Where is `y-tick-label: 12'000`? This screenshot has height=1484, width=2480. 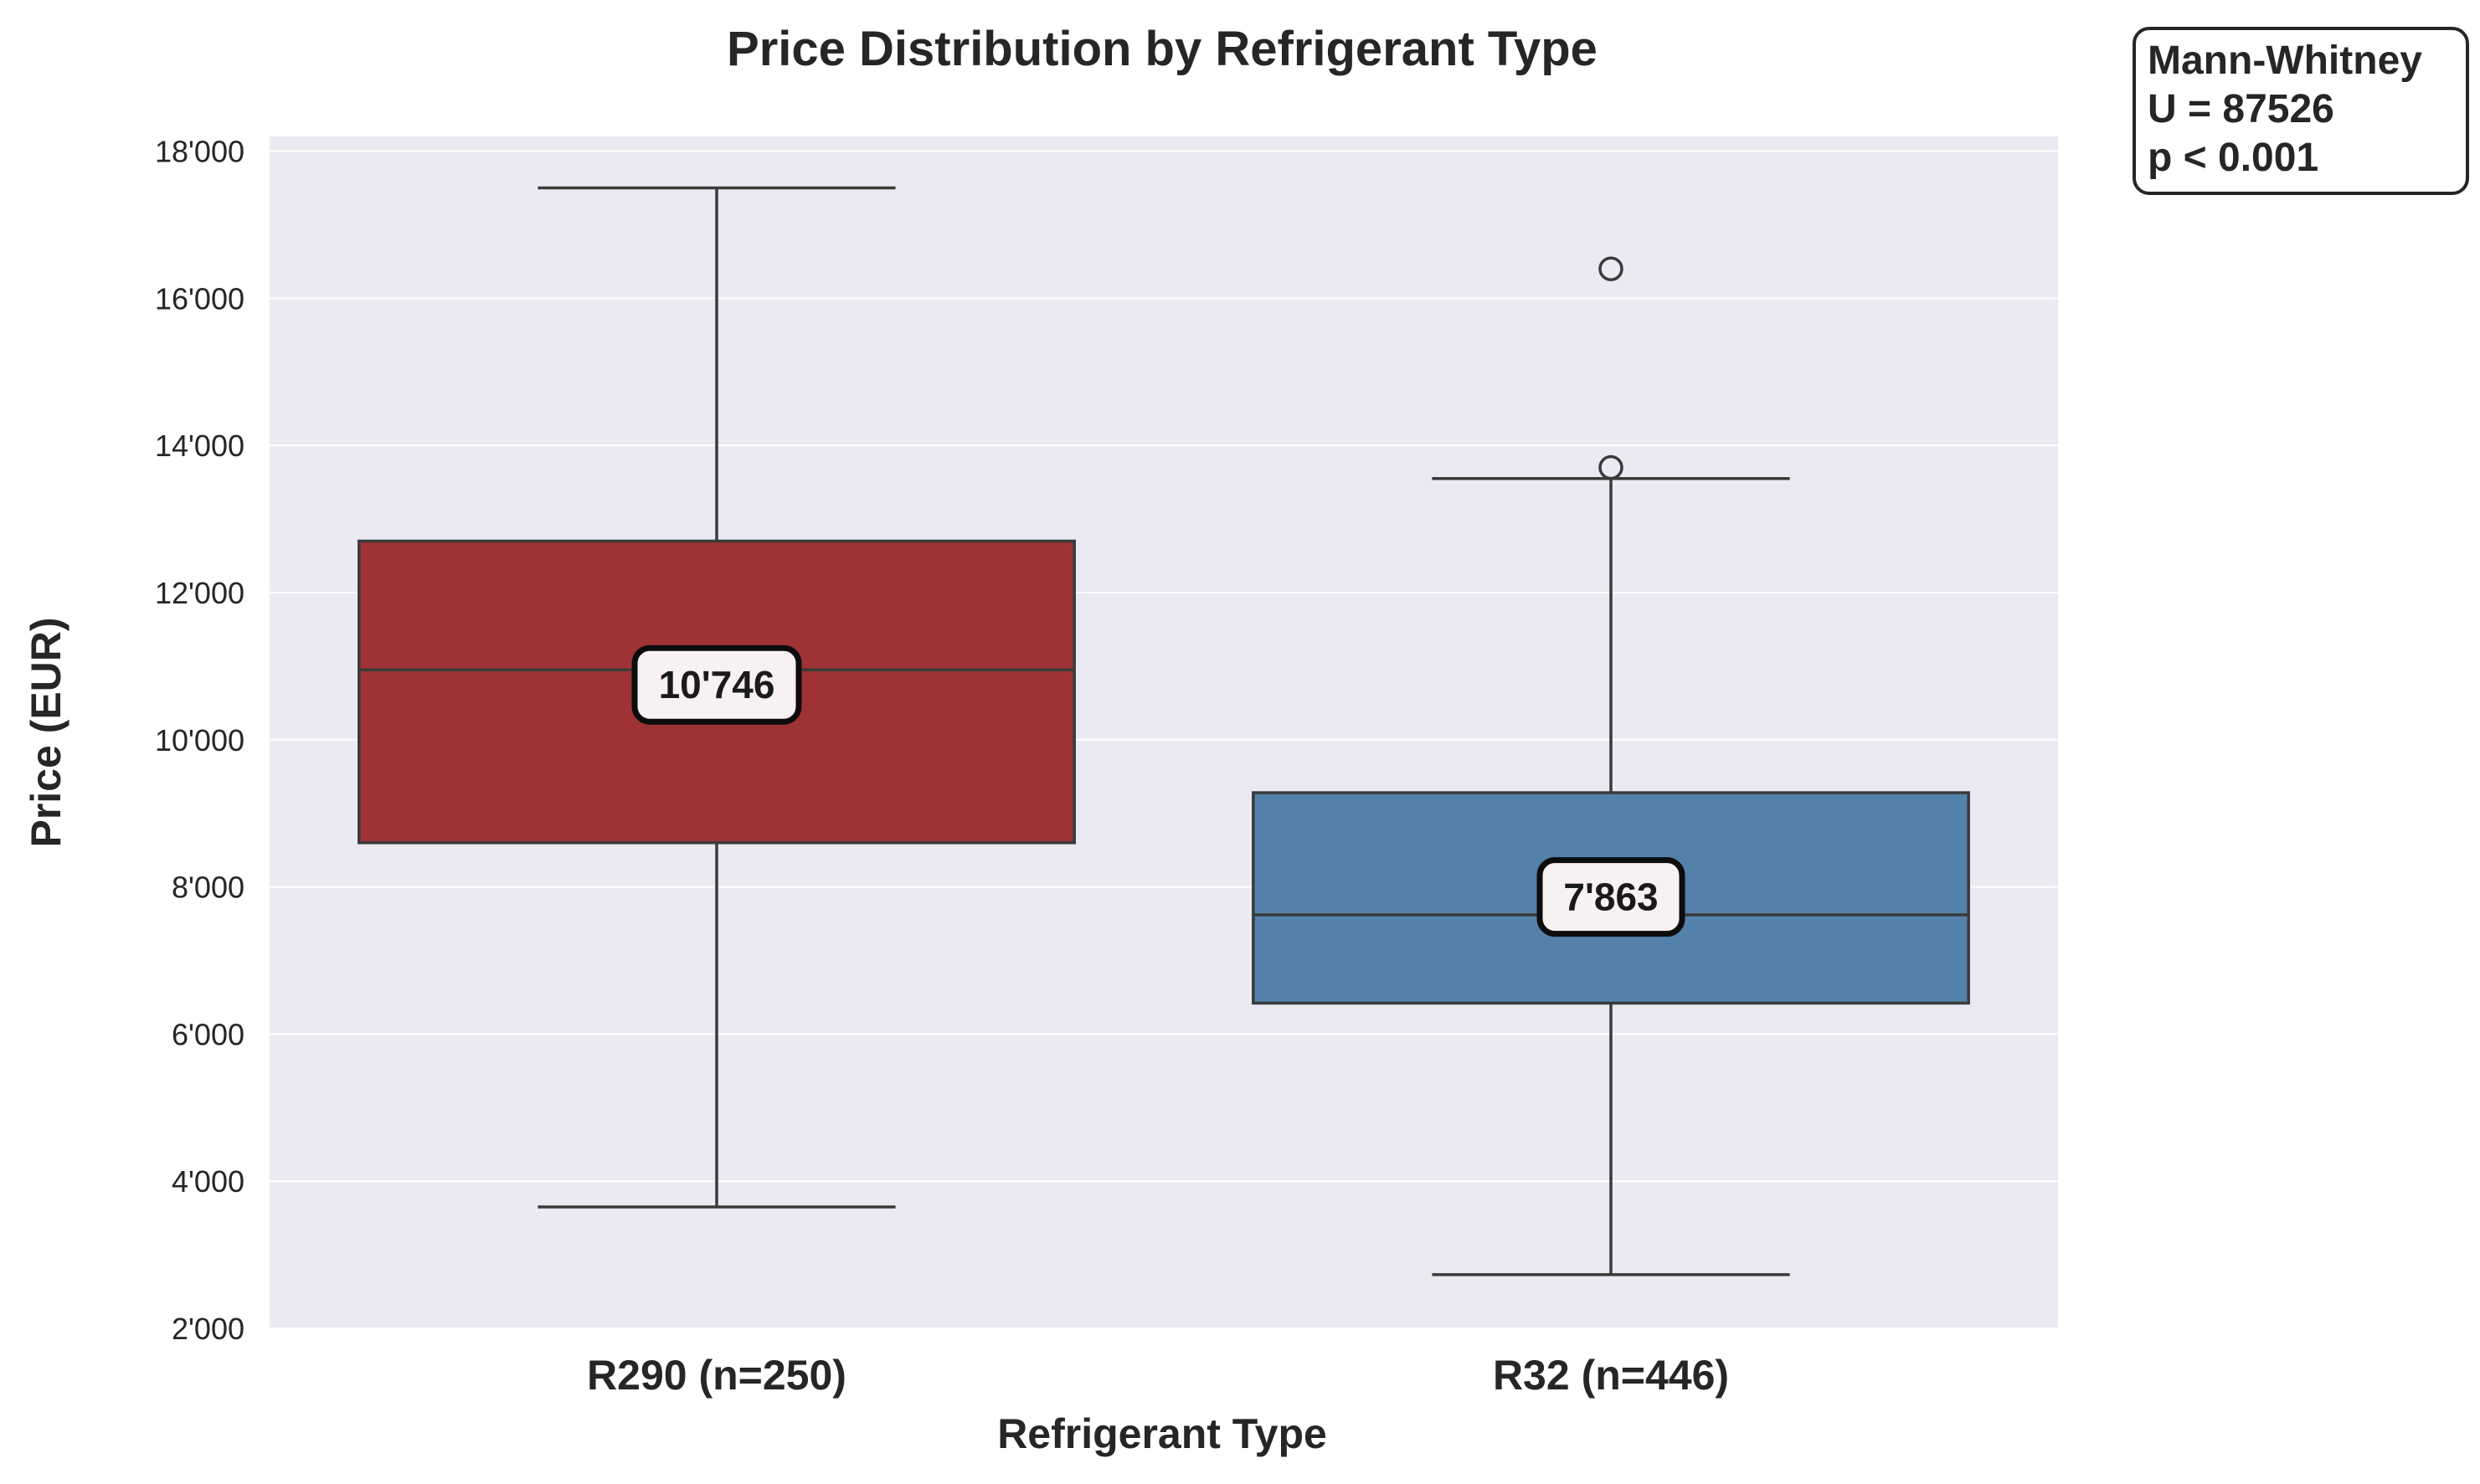 y-tick-label: 12'000 is located at coordinates (200, 593).